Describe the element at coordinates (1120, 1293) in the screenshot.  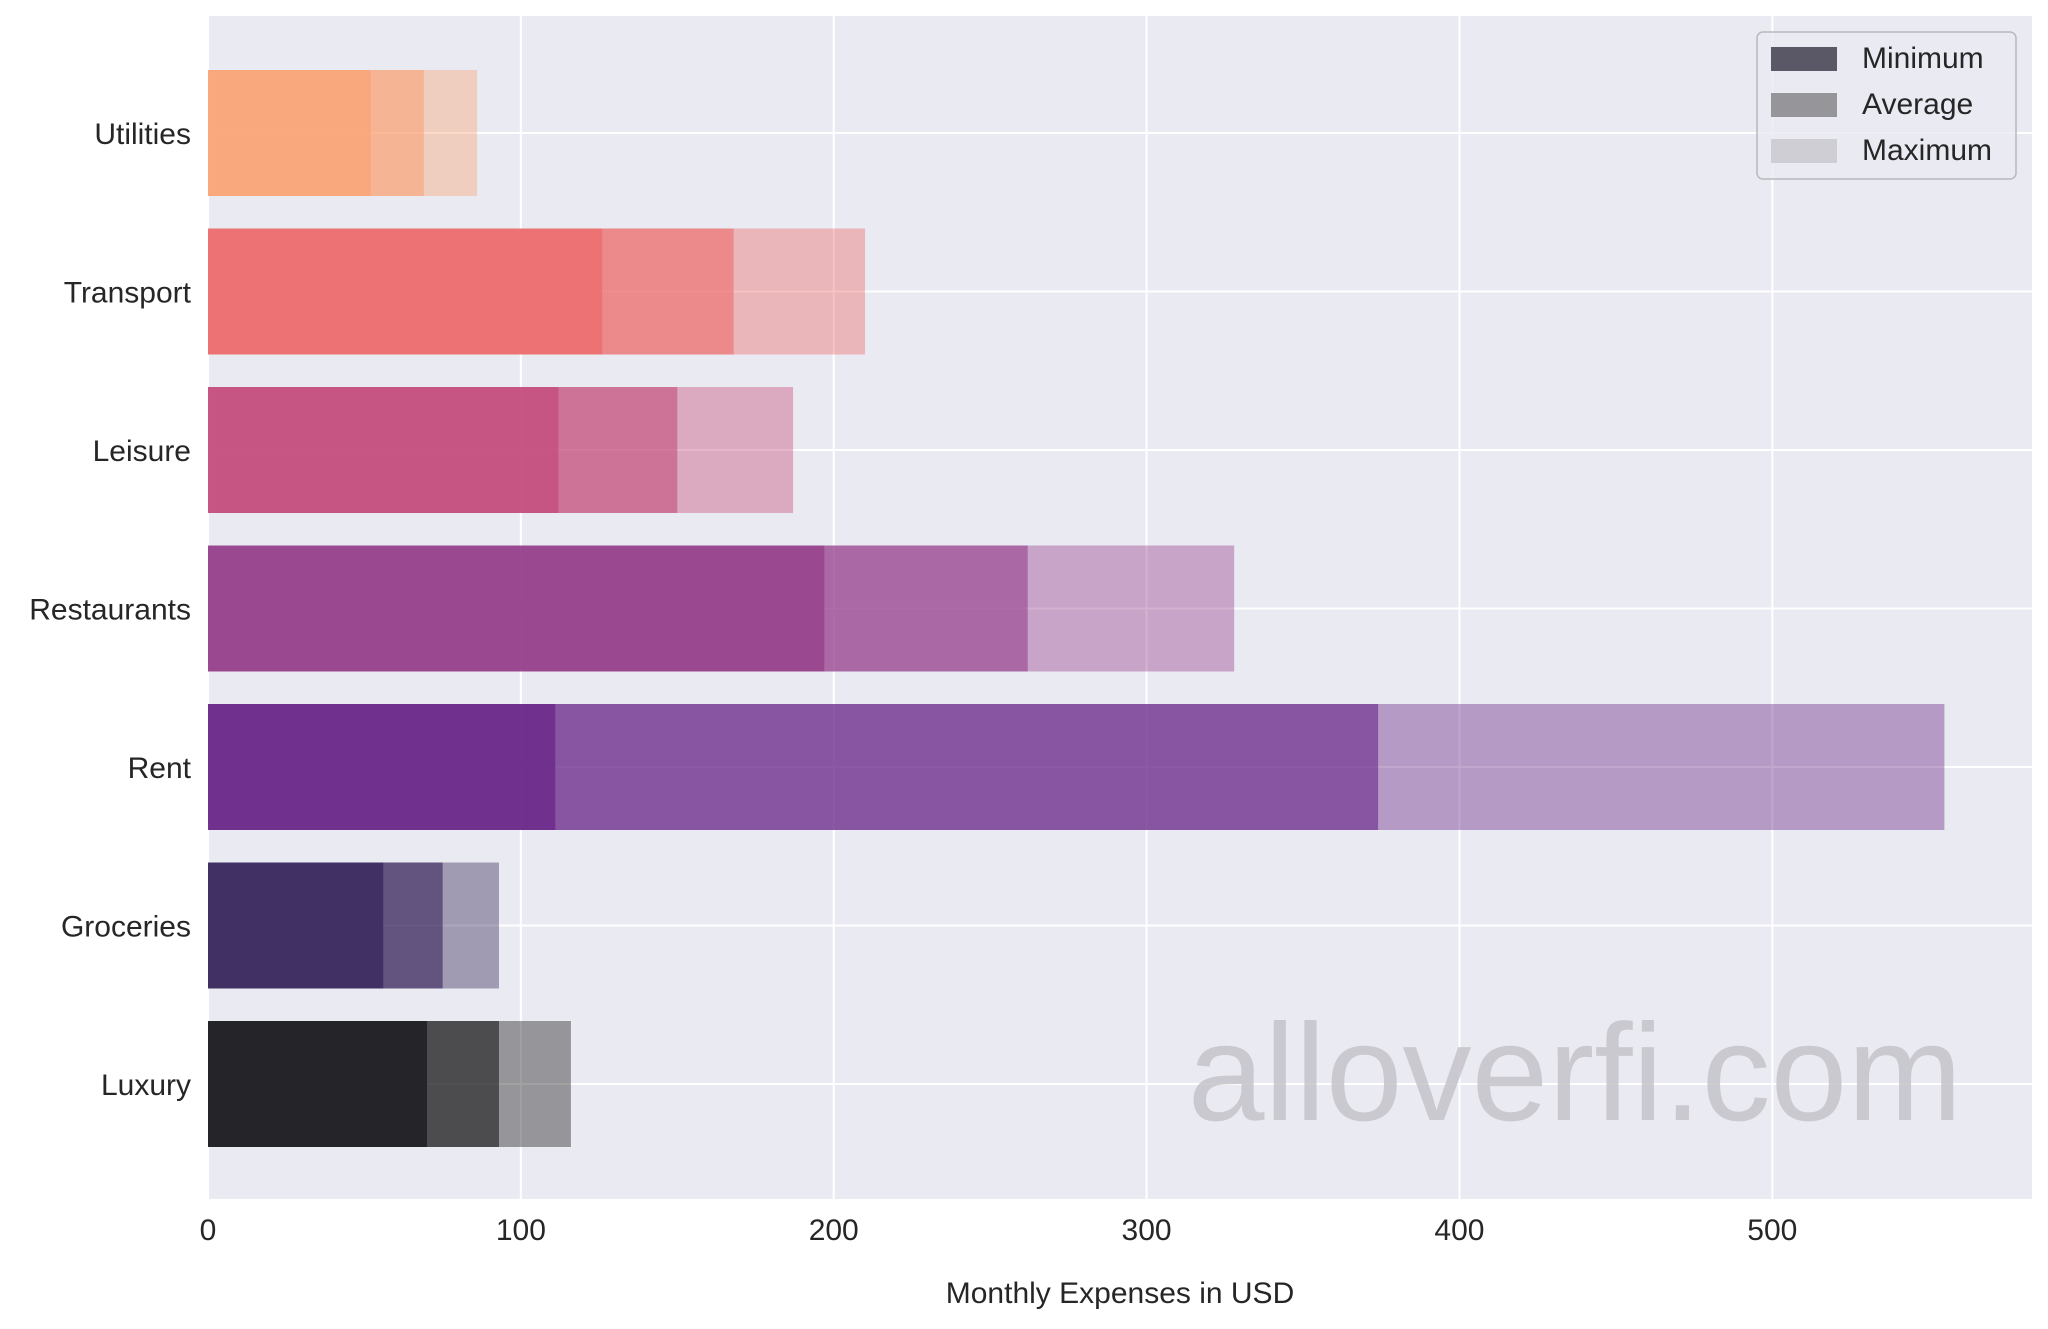
I see `x-axis-label: Monthly Expenses in USD` at that location.